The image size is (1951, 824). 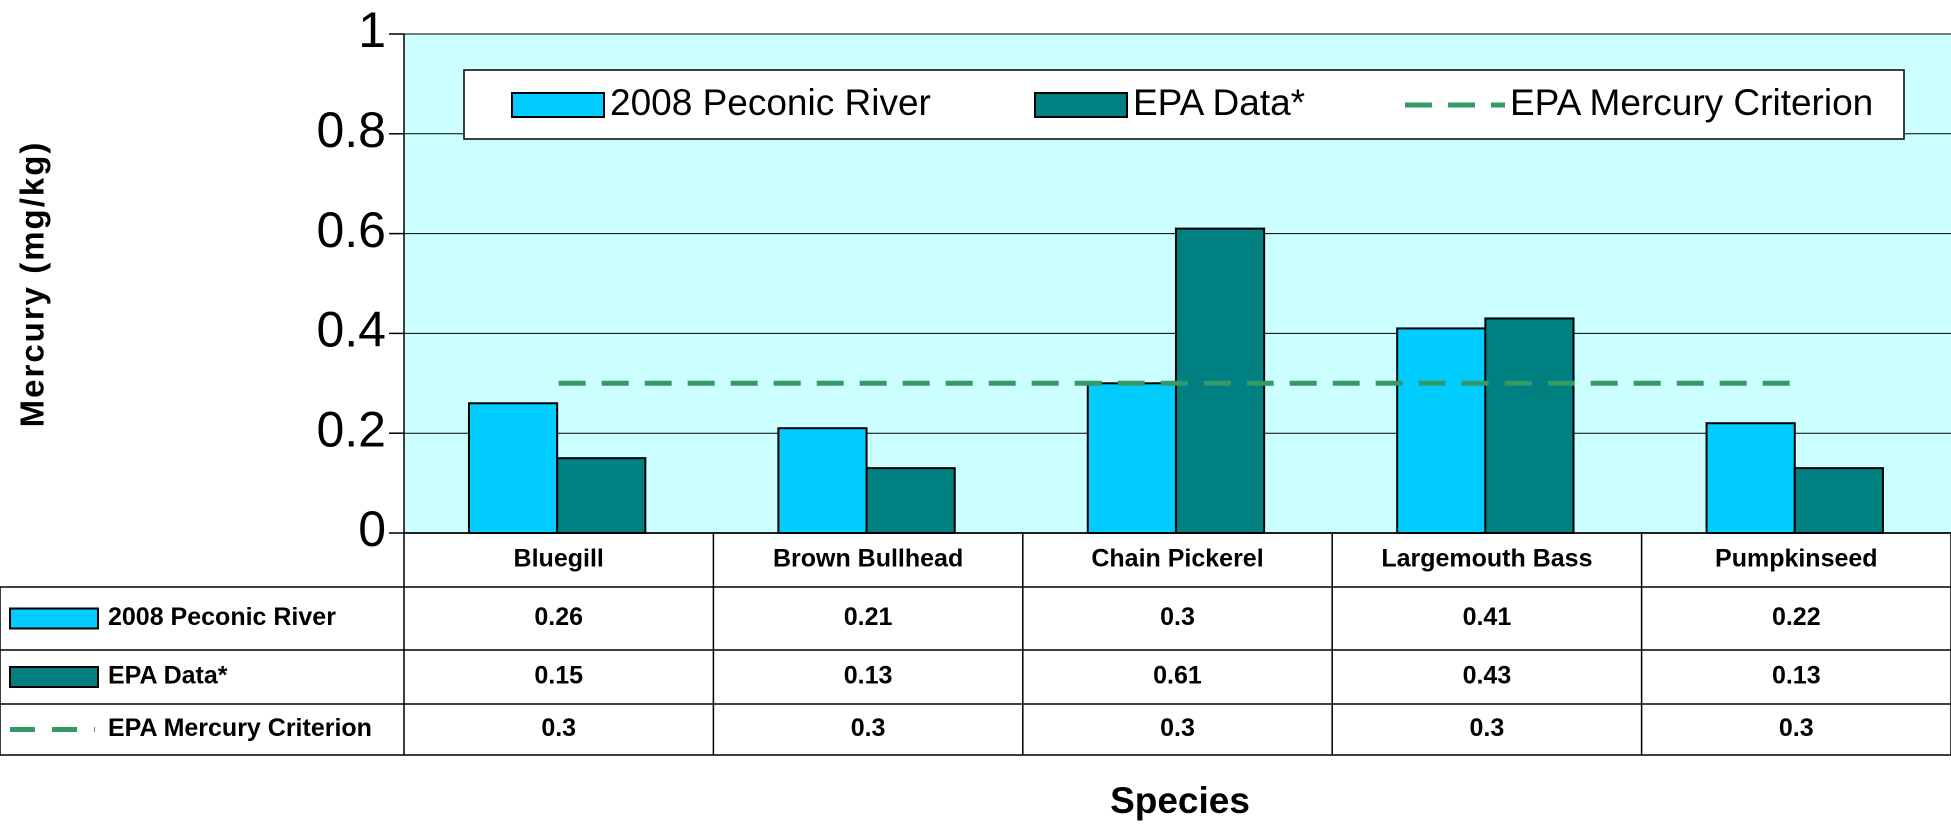 What do you see at coordinates (372, 30) in the screenshot?
I see `y-tick-label: 1` at bounding box center [372, 30].